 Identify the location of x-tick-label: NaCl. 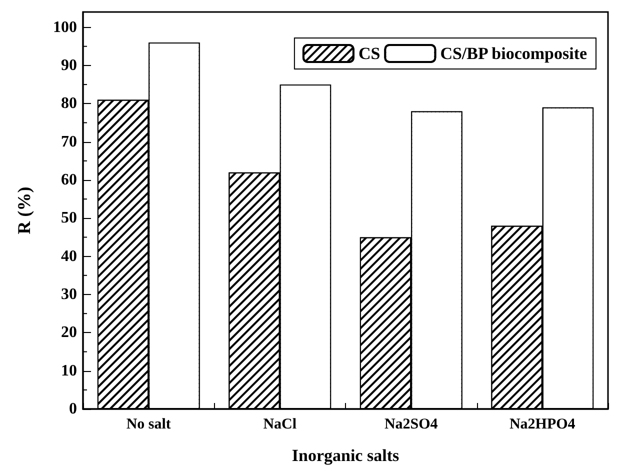
(280, 424).